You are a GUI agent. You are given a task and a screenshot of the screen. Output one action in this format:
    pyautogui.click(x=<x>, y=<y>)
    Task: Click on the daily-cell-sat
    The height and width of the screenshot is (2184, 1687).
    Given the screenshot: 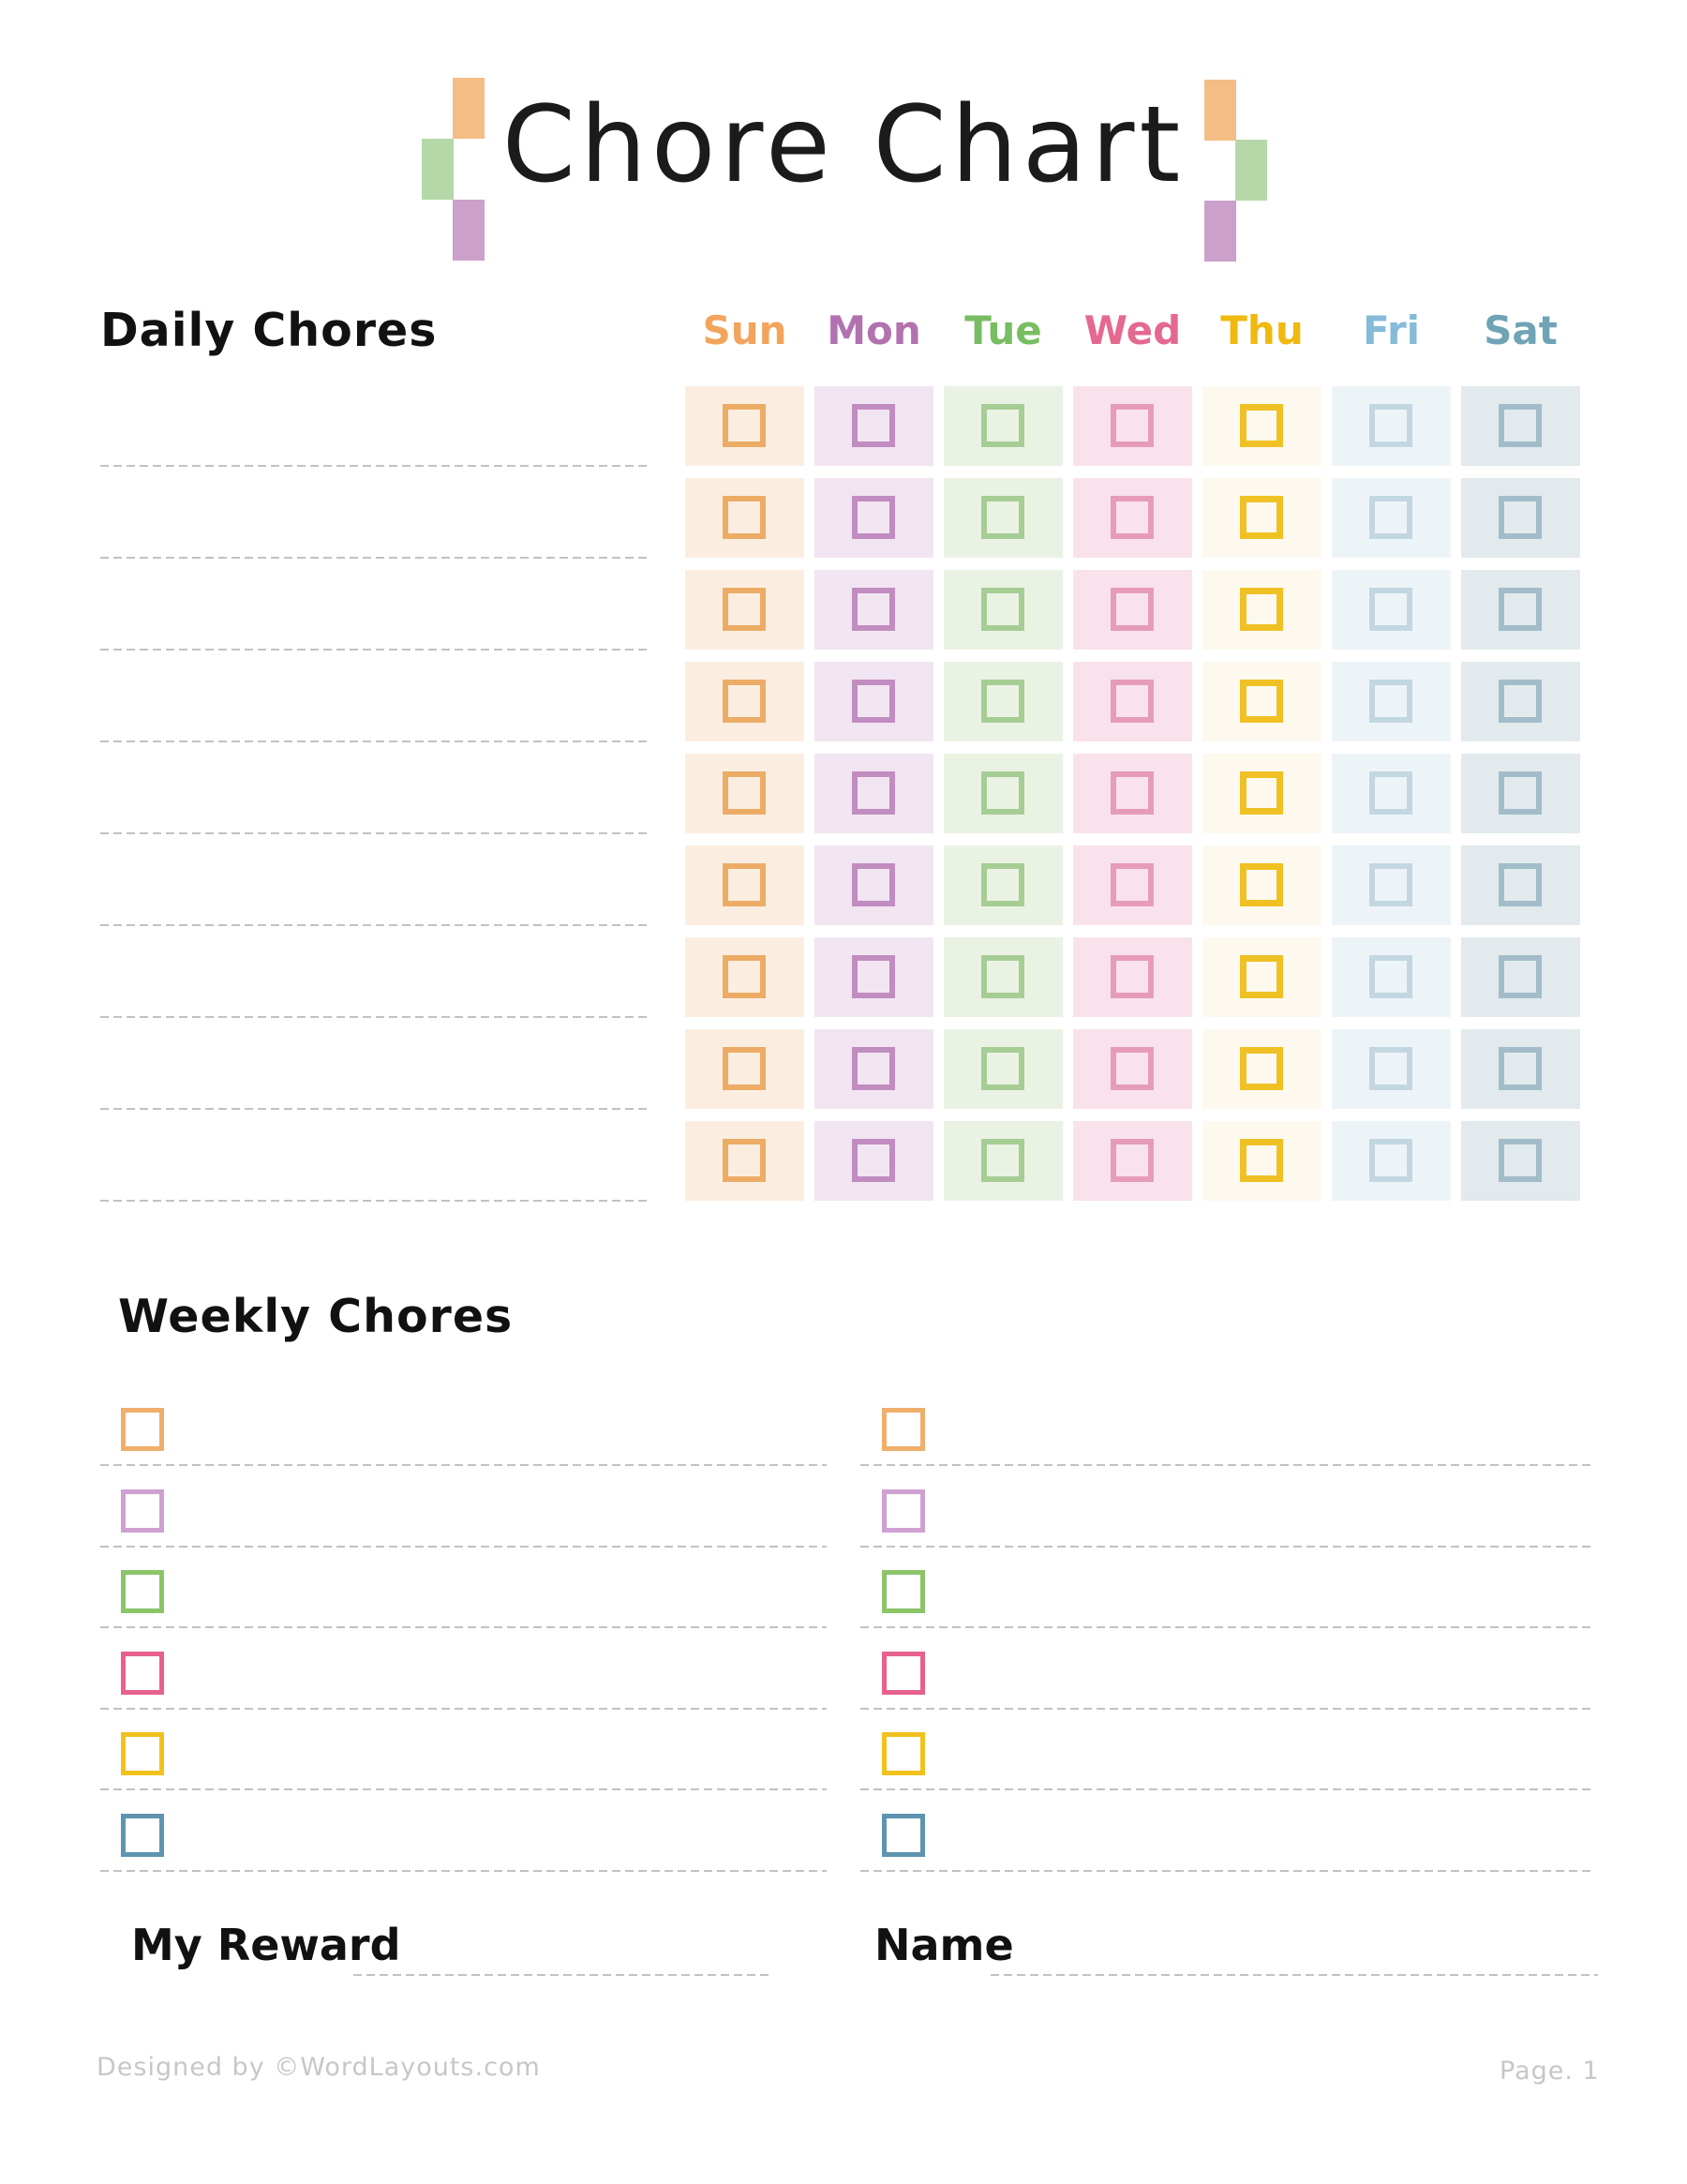 What is the action you would take?
    pyautogui.click(x=1520, y=701)
    